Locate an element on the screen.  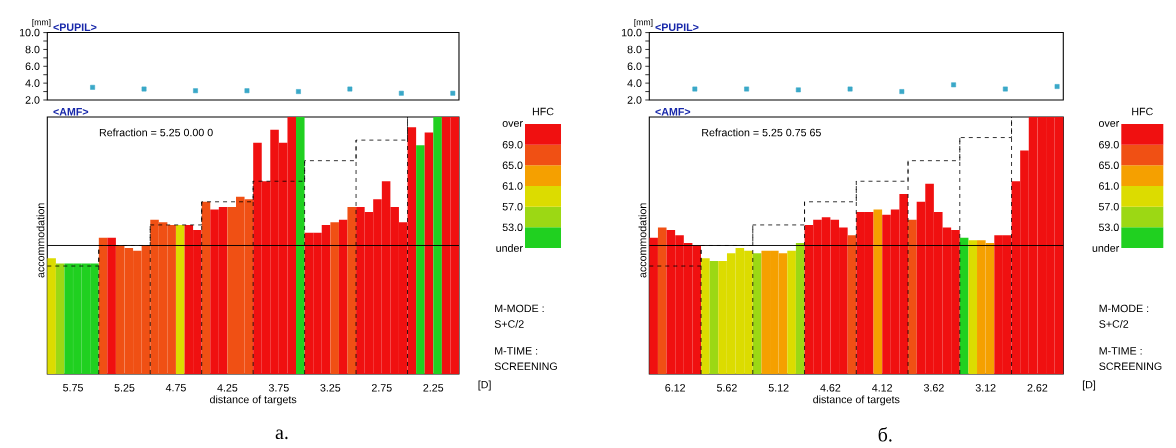
x-tick-label: 4.12 is located at coordinates (882, 388).